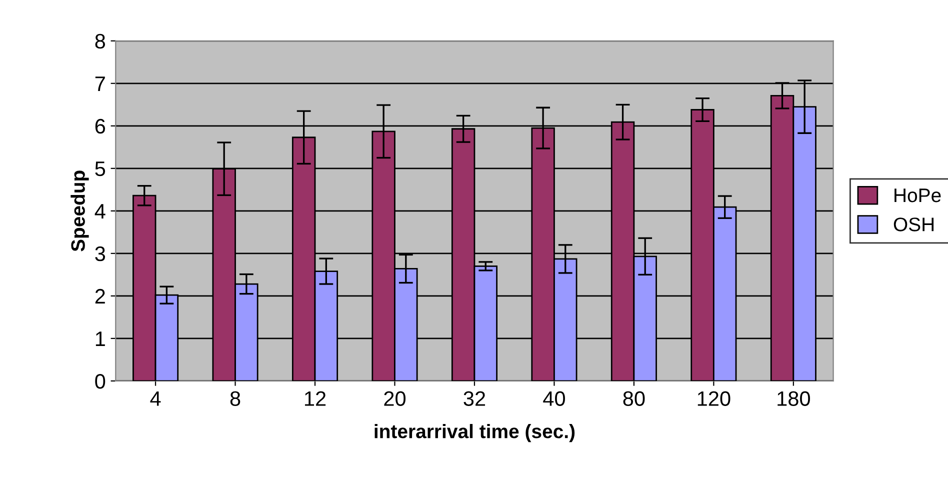 The image size is (948, 481). Describe the element at coordinates (100, 169) in the screenshot. I see `y-tick-label: 5` at that location.